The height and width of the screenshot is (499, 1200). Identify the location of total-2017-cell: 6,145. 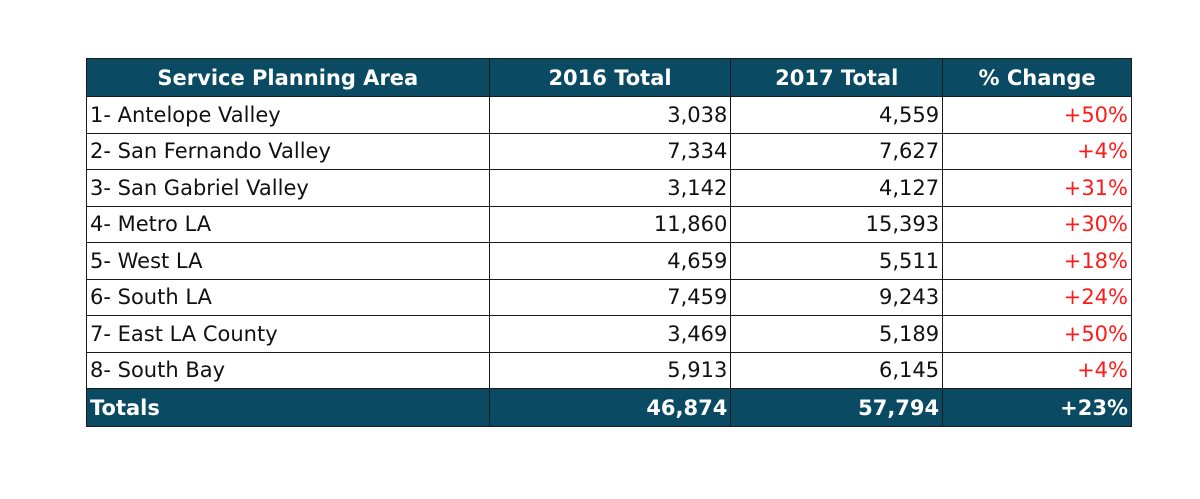
(837, 370).